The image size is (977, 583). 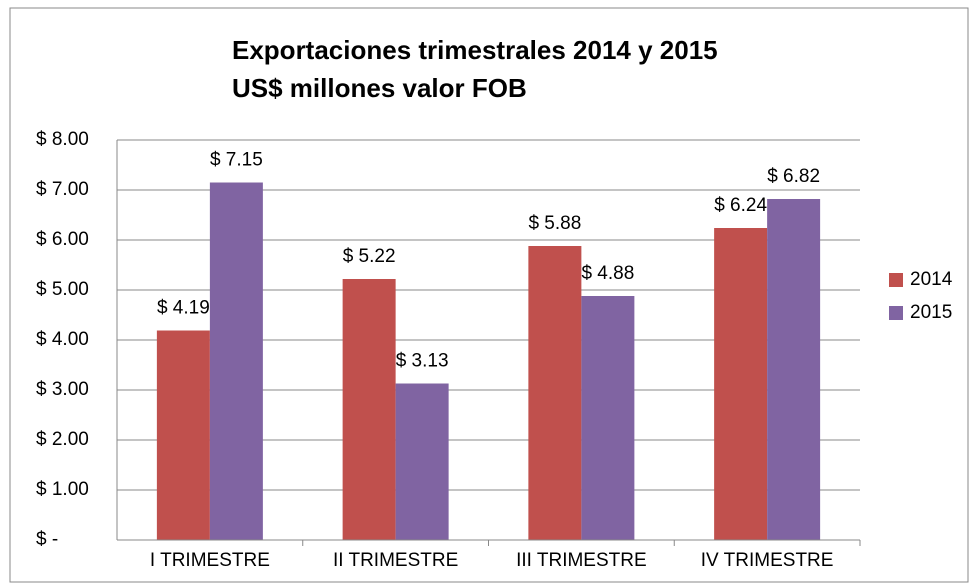 I want to click on y-tick-label: $ 7.00, so click(x=62, y=189).